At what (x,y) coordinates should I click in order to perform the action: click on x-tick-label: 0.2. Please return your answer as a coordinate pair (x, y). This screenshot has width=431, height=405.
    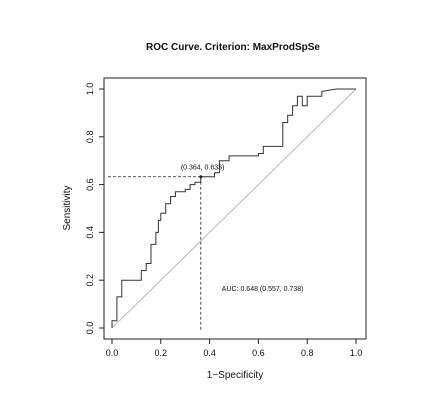
    Looking at the image, I should click on (161, 353).